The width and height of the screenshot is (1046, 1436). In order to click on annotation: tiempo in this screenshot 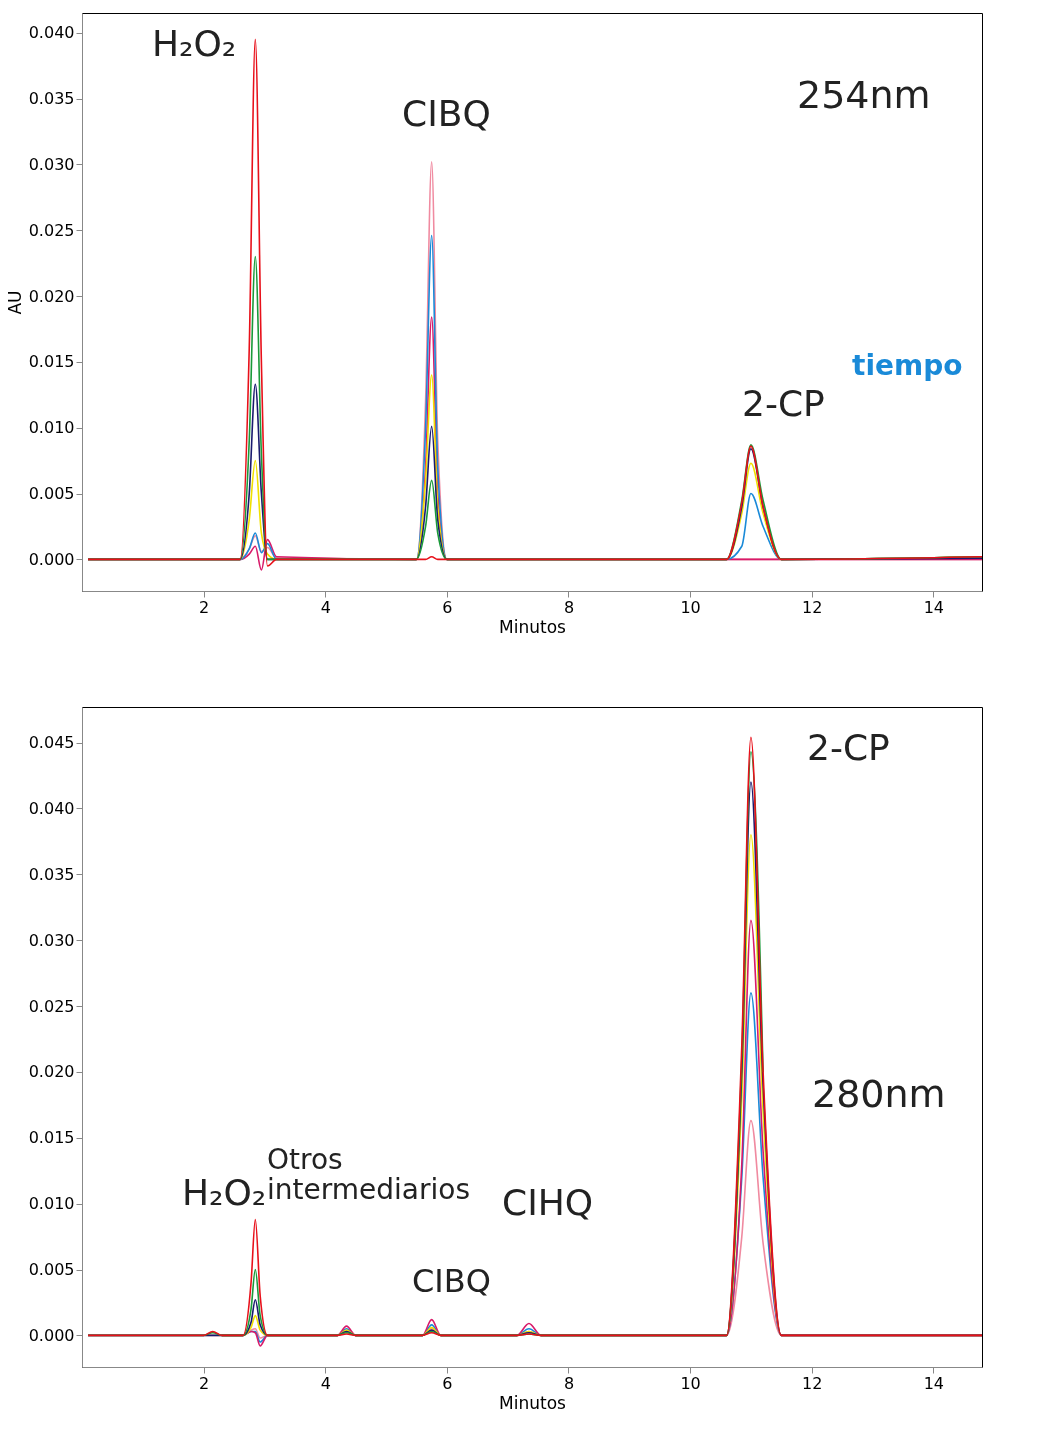, I will do `click(907, 365)`.